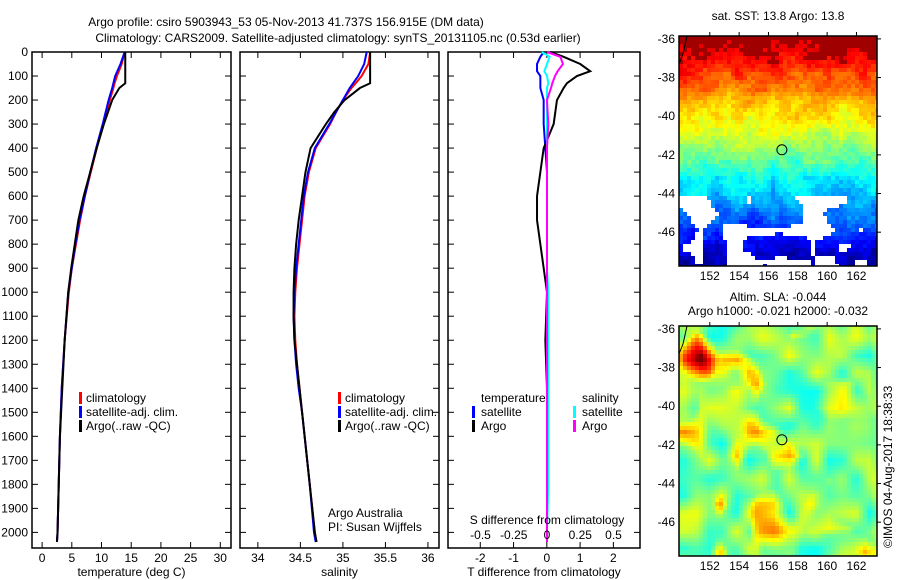  I want to click on y-tick-label: 400, so click(18, 148).